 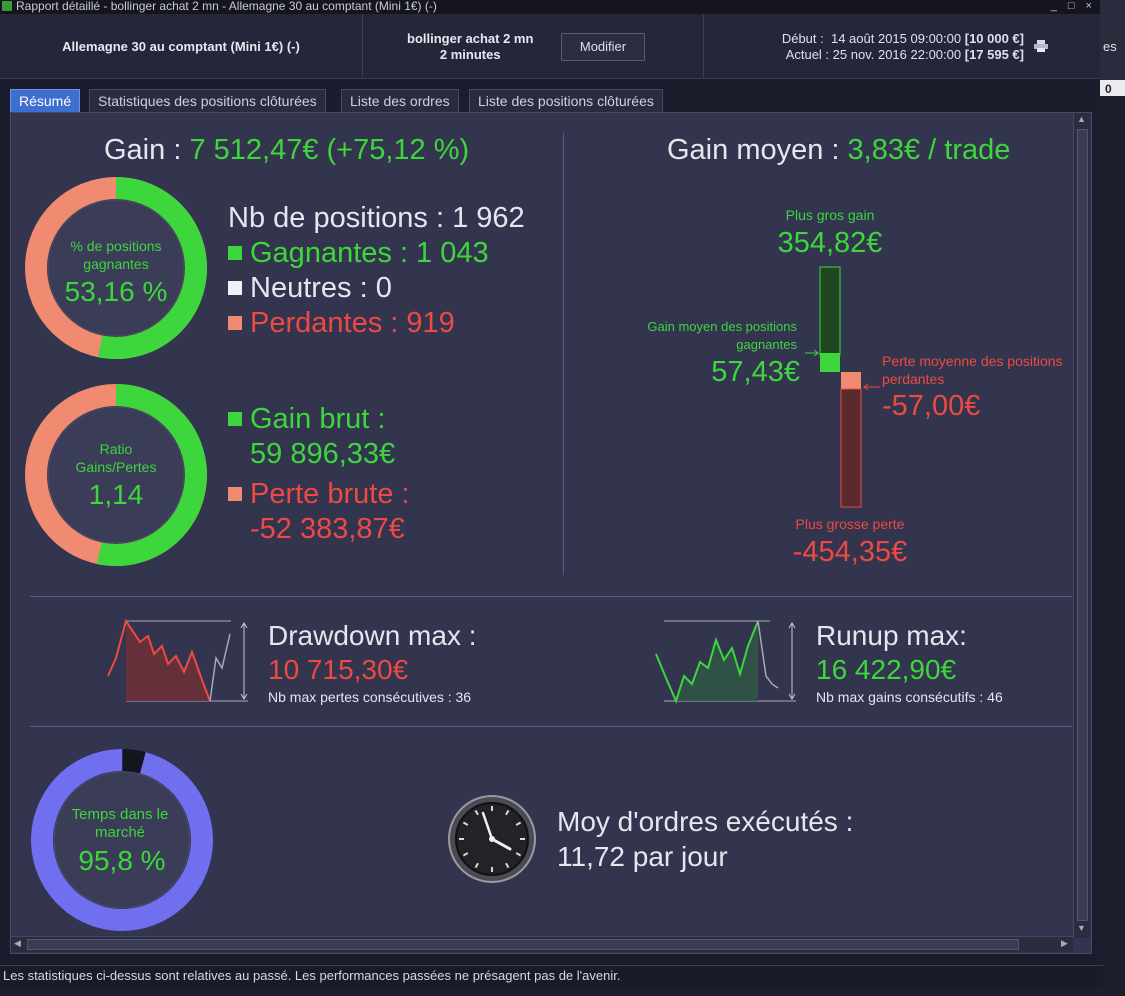 What do you see at coordinates (886, 669) in the screenshot?
I see `runup-value: 16 422,90€` at bounding box center [886, 669].